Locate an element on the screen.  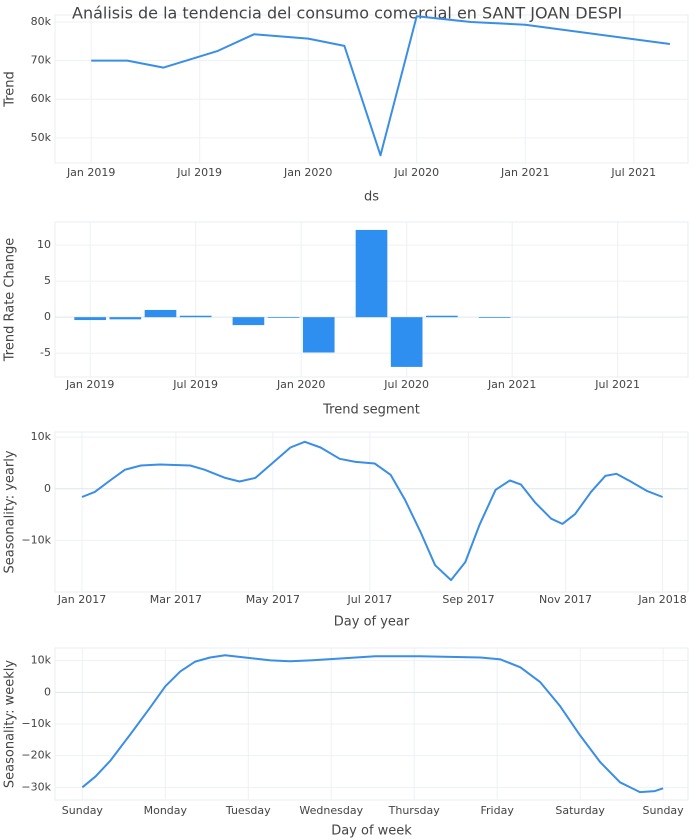
x-tick-label: Friday is located at coordinates (498, 810).